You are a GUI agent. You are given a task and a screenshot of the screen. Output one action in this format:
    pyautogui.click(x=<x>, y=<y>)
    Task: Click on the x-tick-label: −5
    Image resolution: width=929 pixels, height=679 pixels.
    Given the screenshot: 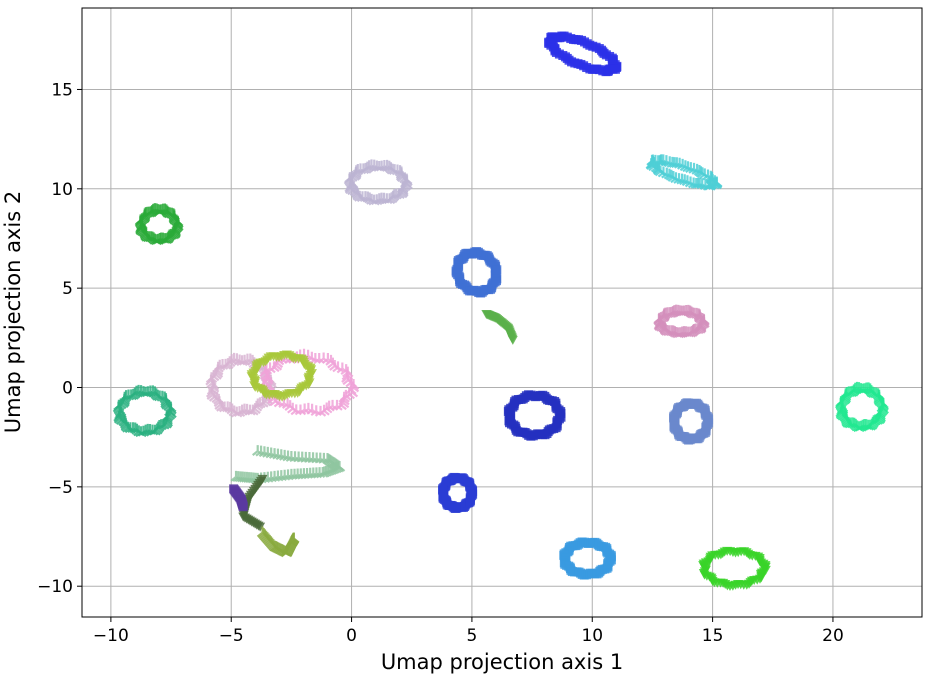 What is the action you would take?
    pyautogui.click(x=231, y=636)
    